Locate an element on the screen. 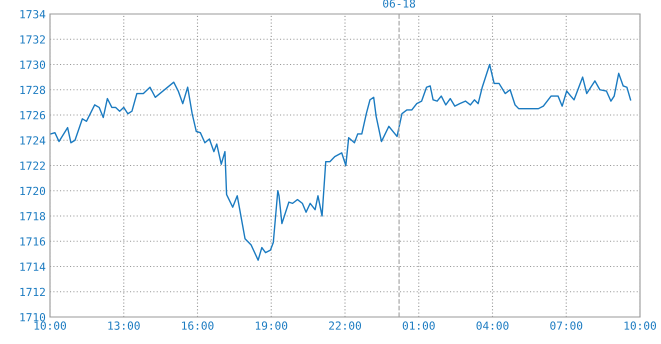 The width and height of the screenshot is (661, 344). y-tick-label: 1726 is located at coordinates (33, 115).